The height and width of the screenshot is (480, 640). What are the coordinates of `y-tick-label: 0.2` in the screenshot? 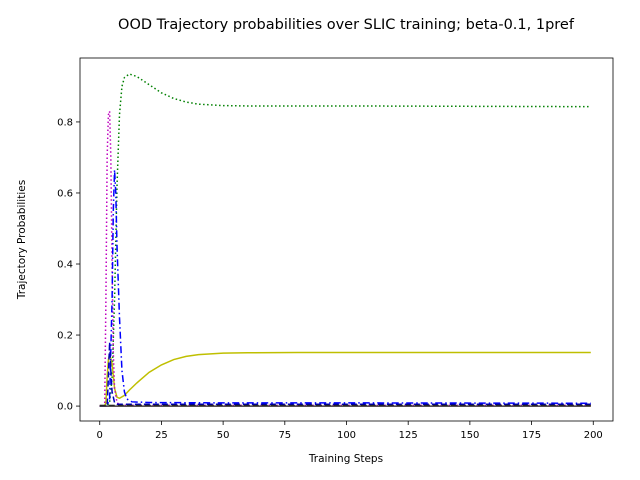 It's located at (65, 336).